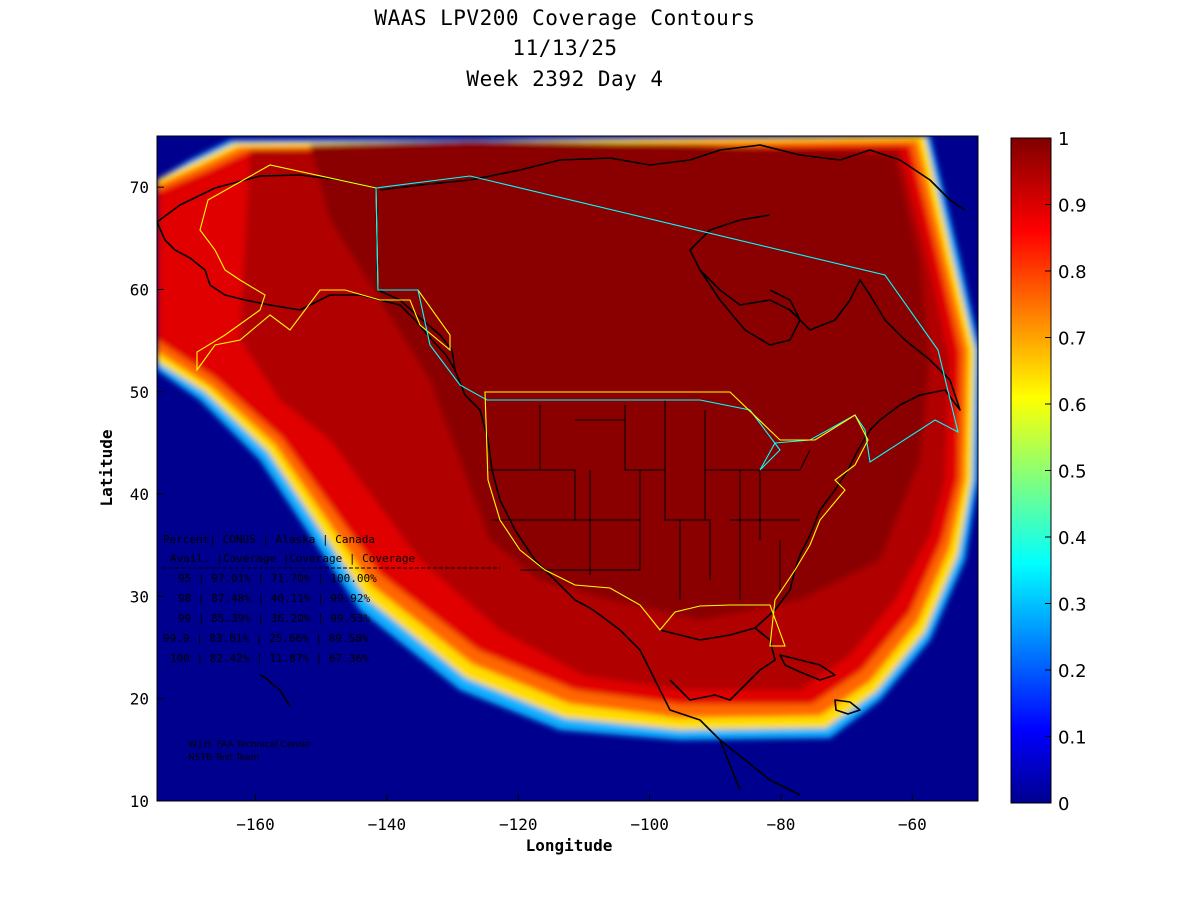 This screenshot has height=900, width=1200. I want to click on state-boundaries, so click(649, 500).